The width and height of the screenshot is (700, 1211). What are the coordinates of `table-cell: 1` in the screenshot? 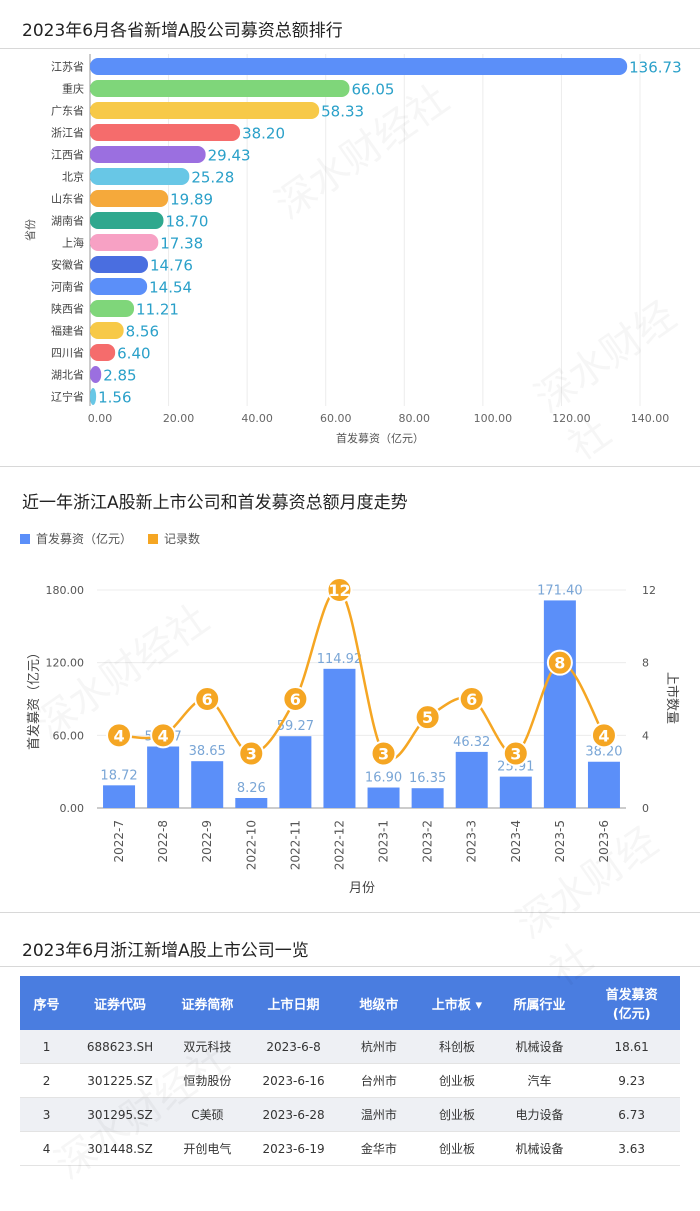 It's located at (47, 1047).